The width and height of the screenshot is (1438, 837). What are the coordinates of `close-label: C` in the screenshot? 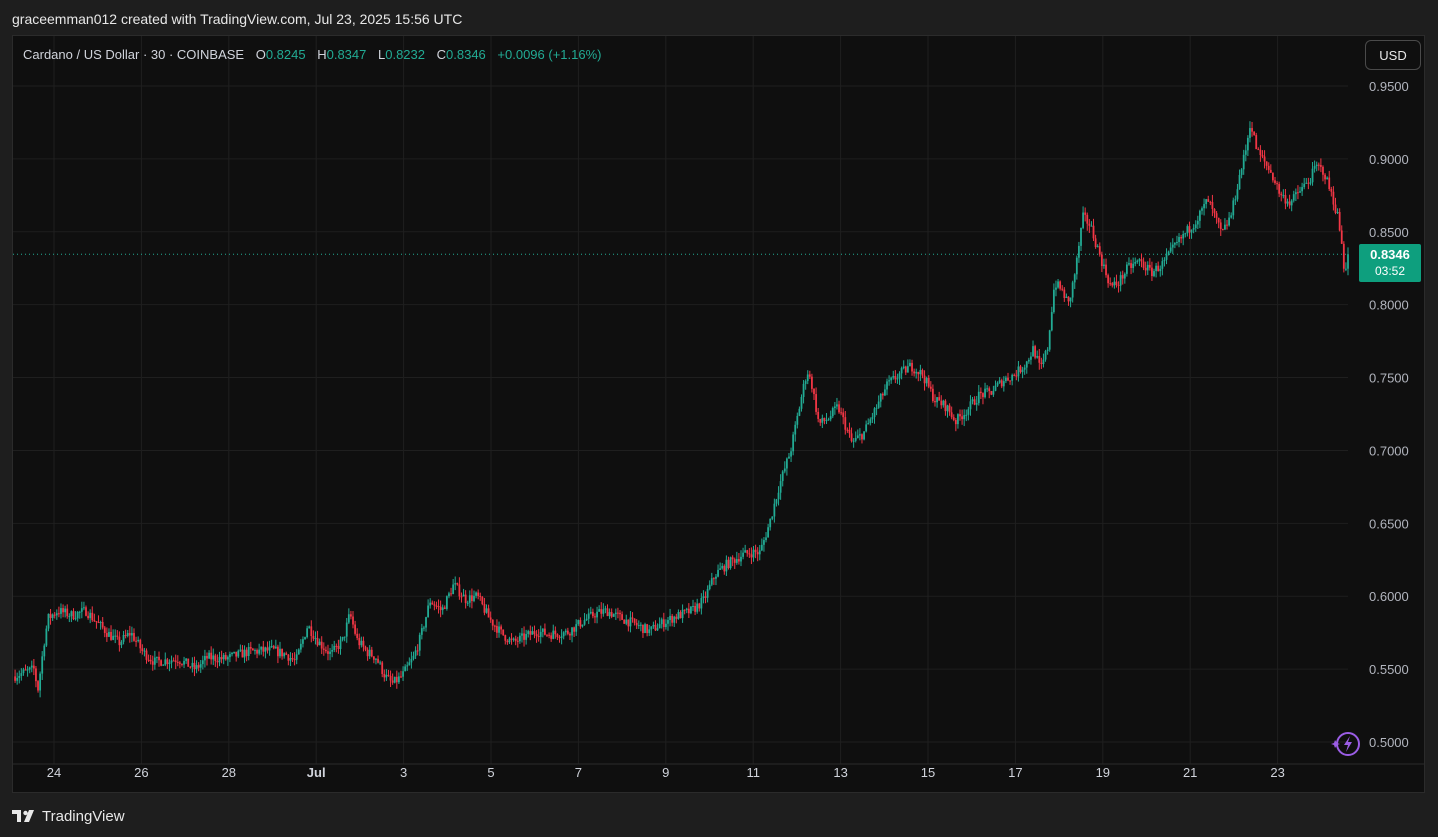 It's located at (441, 54).